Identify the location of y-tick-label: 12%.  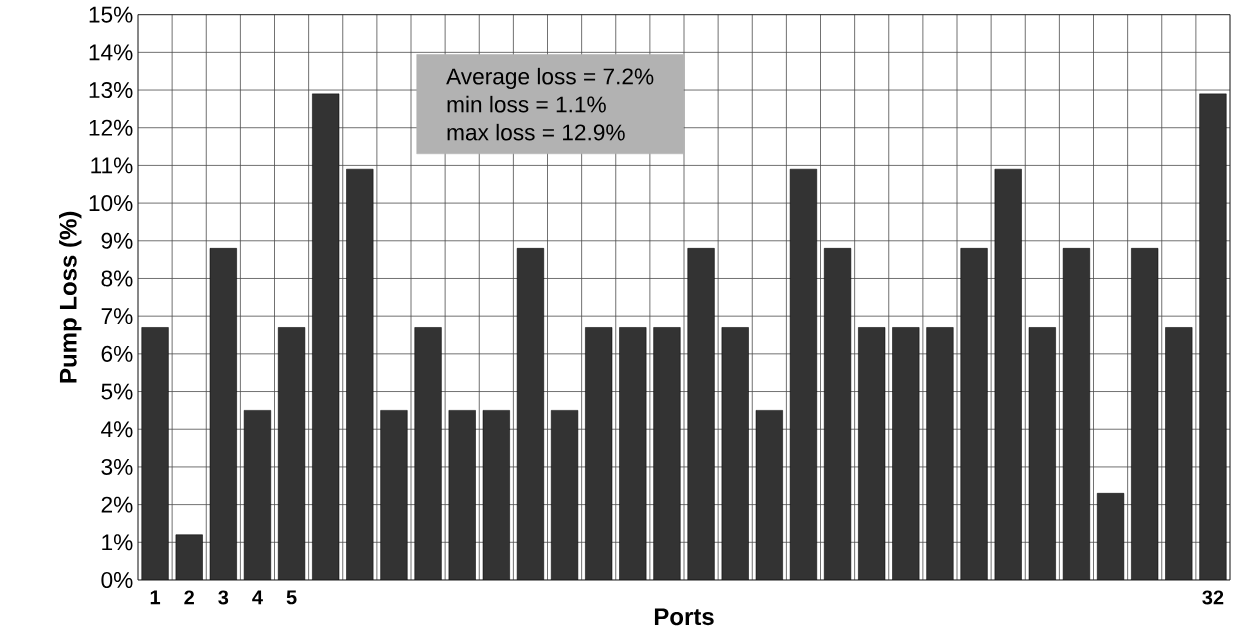
(111, 127).